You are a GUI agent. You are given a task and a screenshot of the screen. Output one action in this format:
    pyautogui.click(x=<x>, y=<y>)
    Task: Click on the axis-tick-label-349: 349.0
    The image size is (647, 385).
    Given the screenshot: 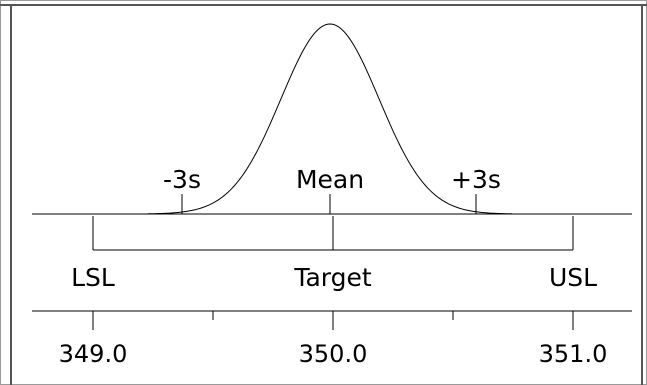 What is the action you would take?
    pyautogui.click(x=93, y=354)
    